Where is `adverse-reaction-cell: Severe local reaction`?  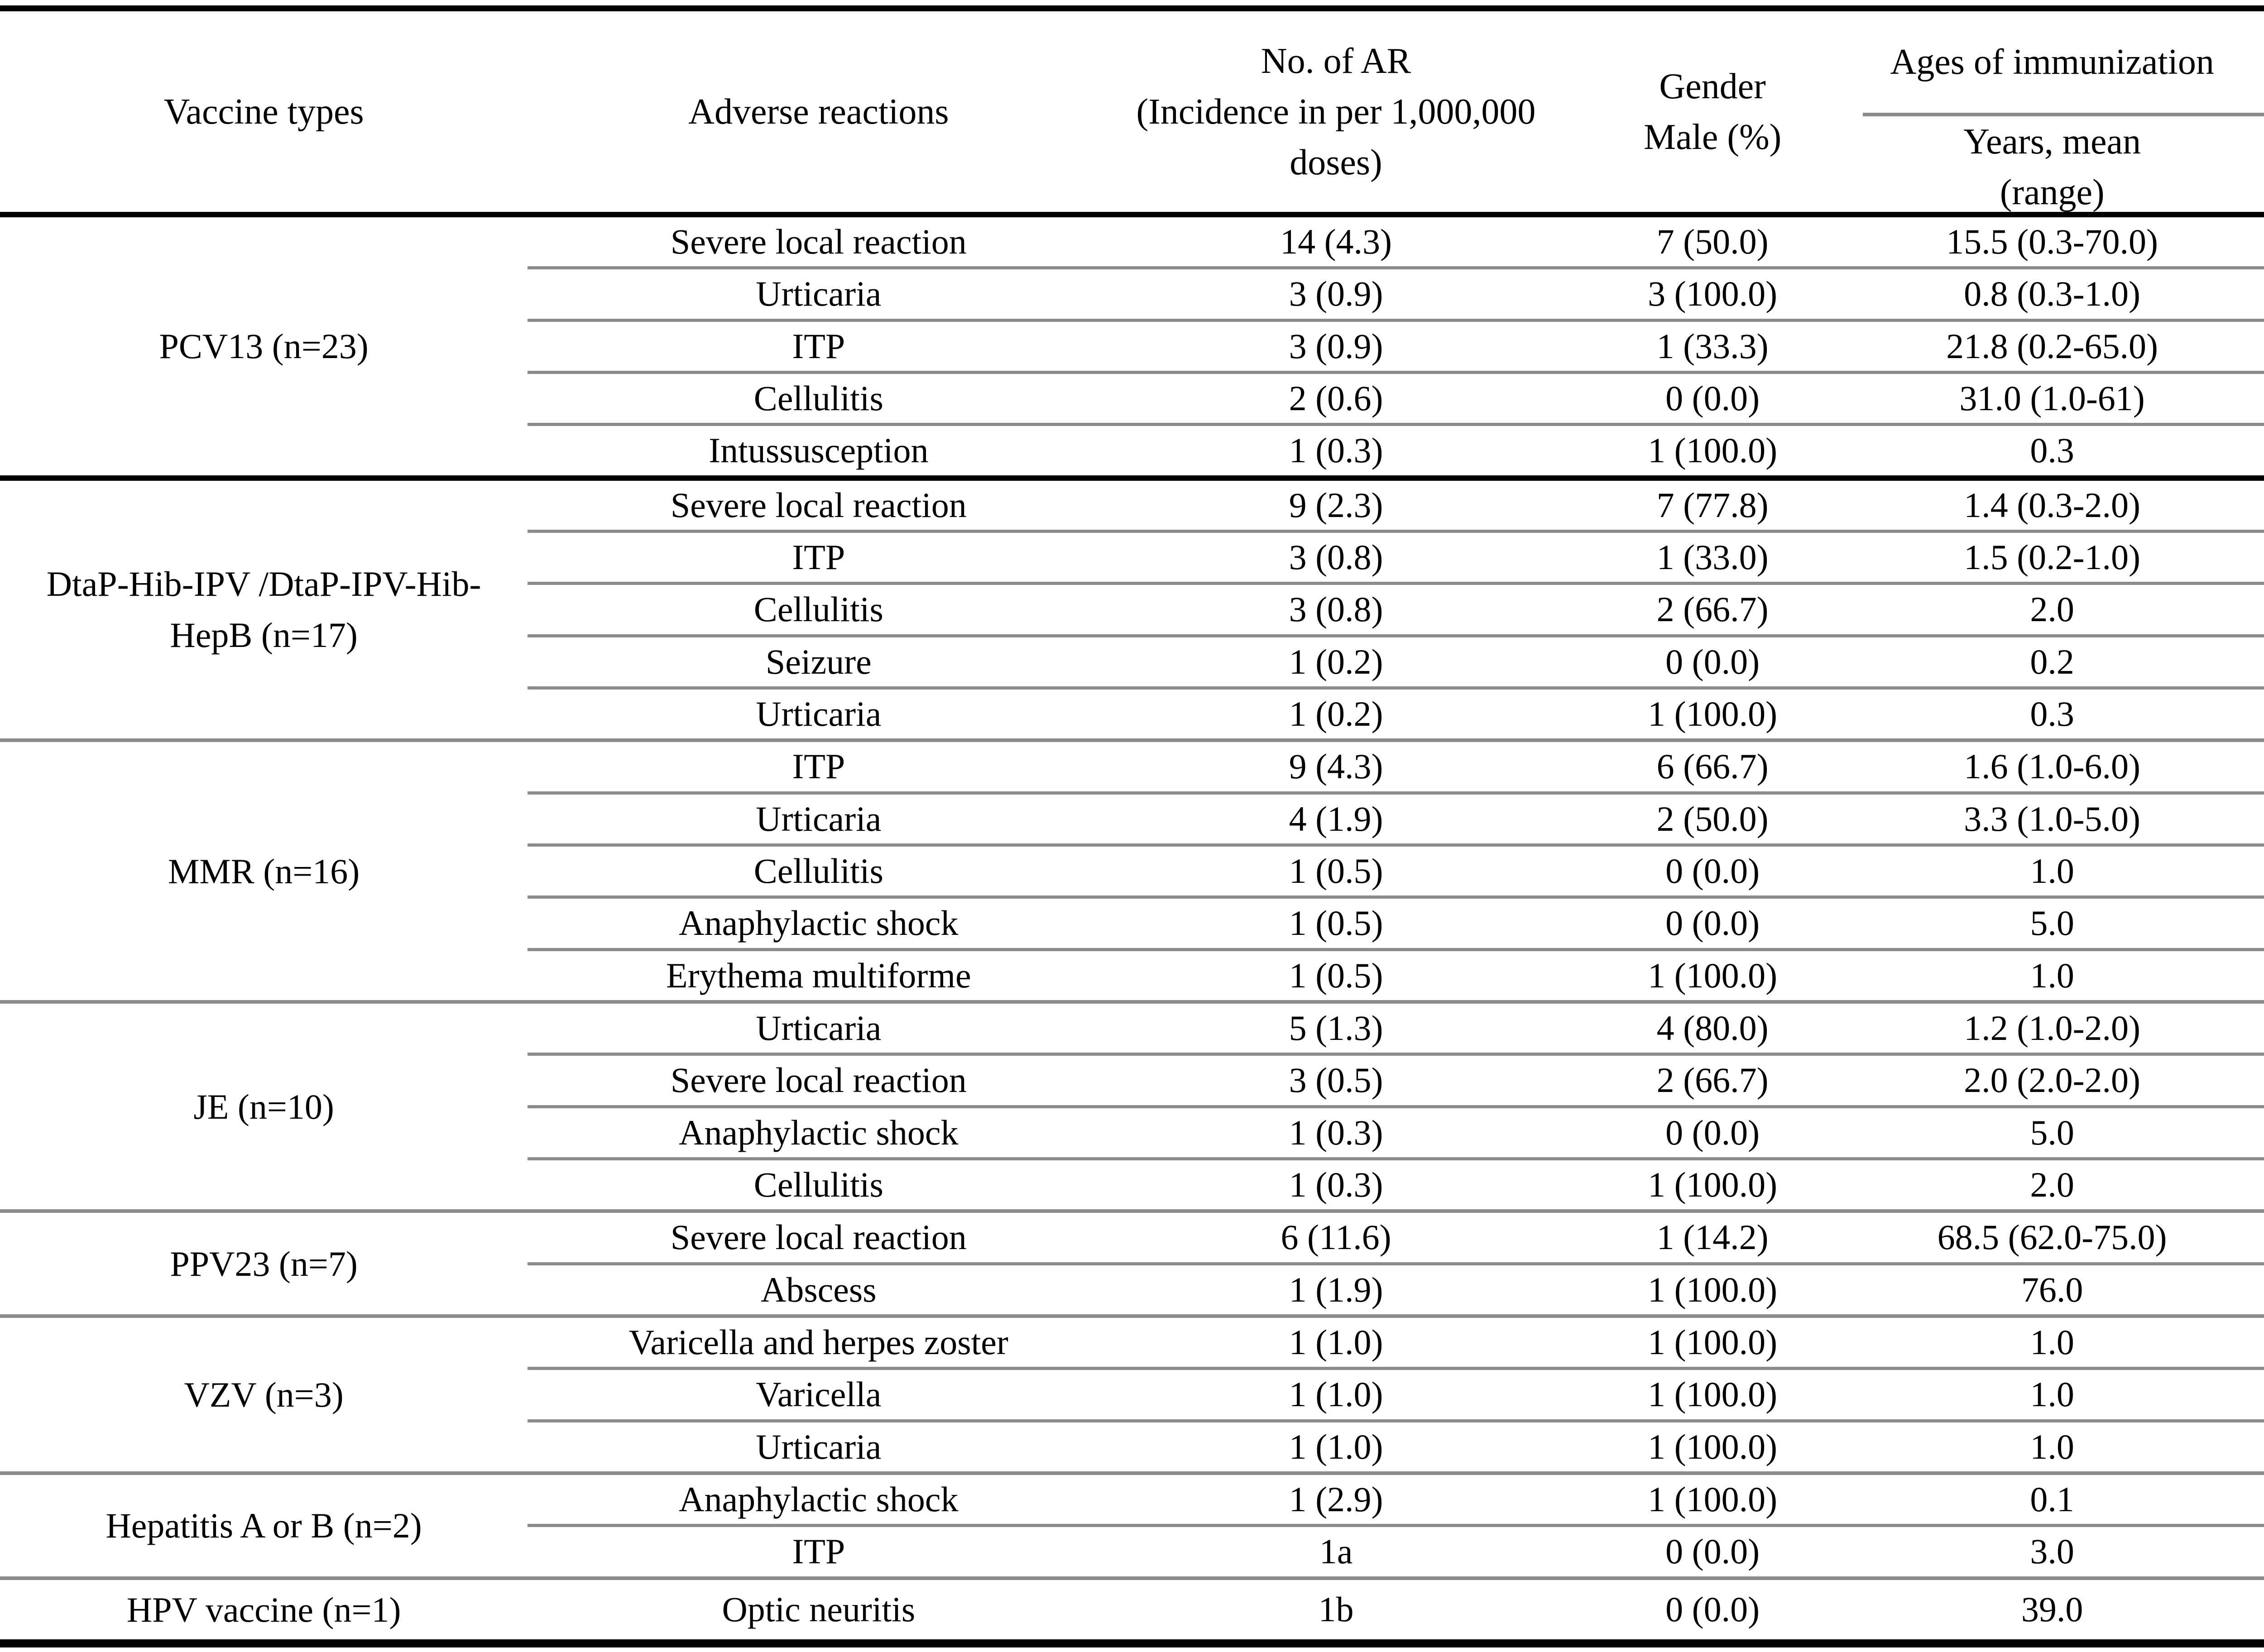 adverse-reaction-cell: Severe local reaction is located at coordinates (818, 242).